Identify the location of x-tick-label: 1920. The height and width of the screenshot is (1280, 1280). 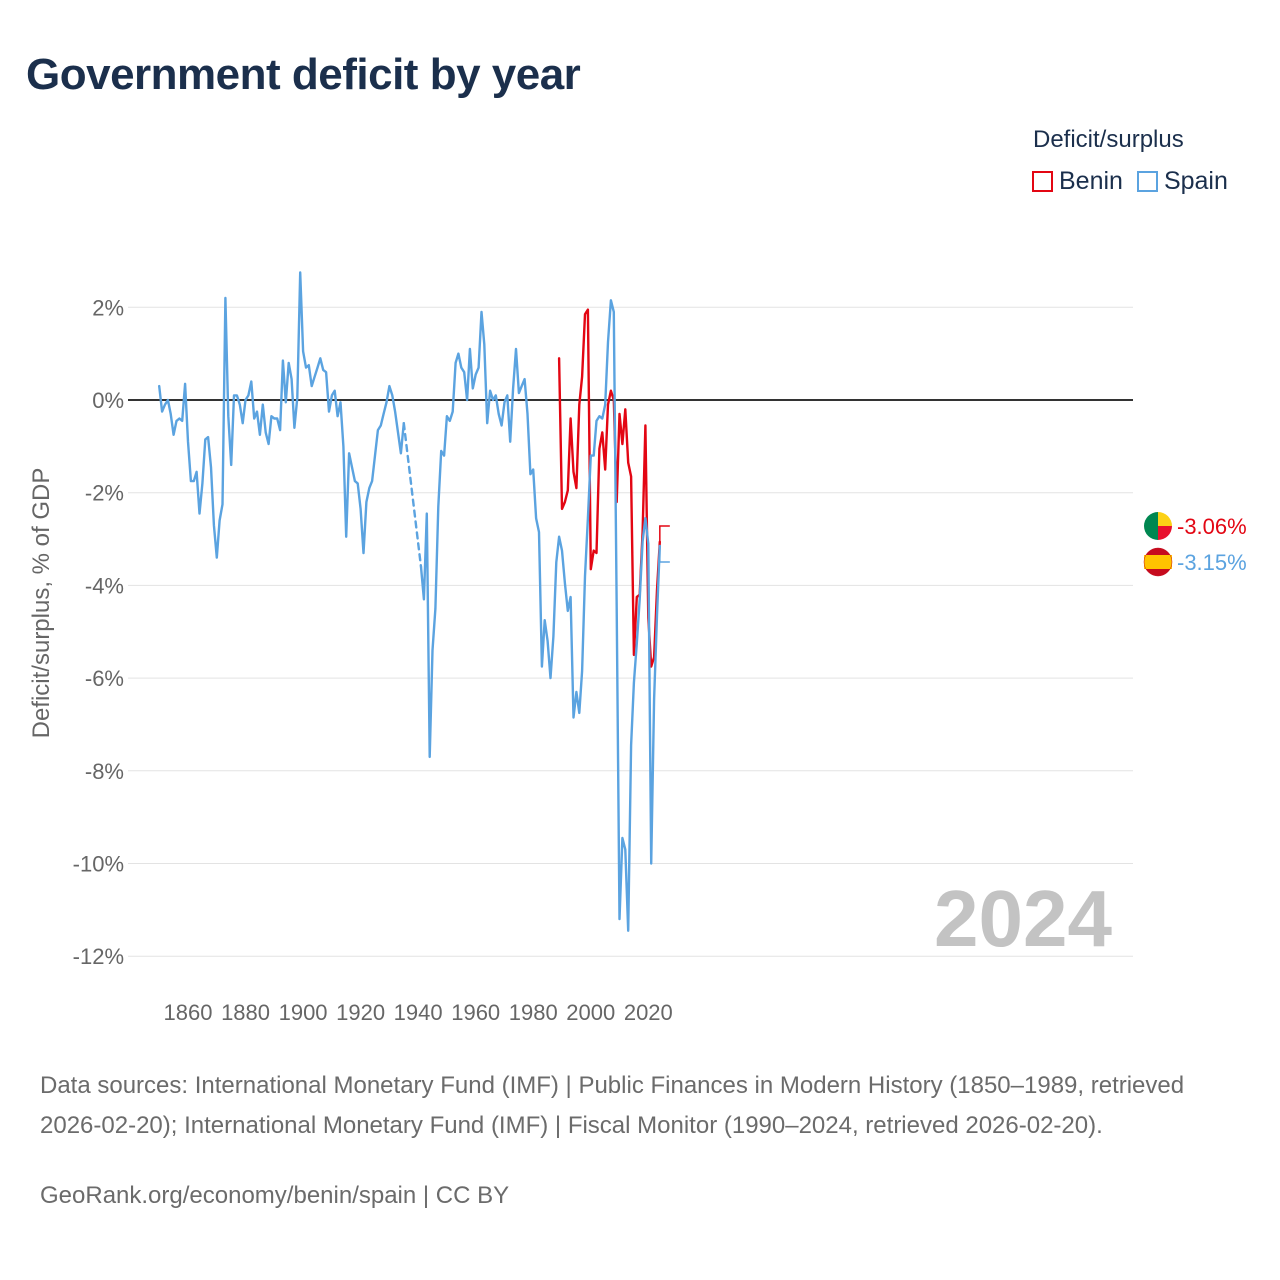
(360, 1012).